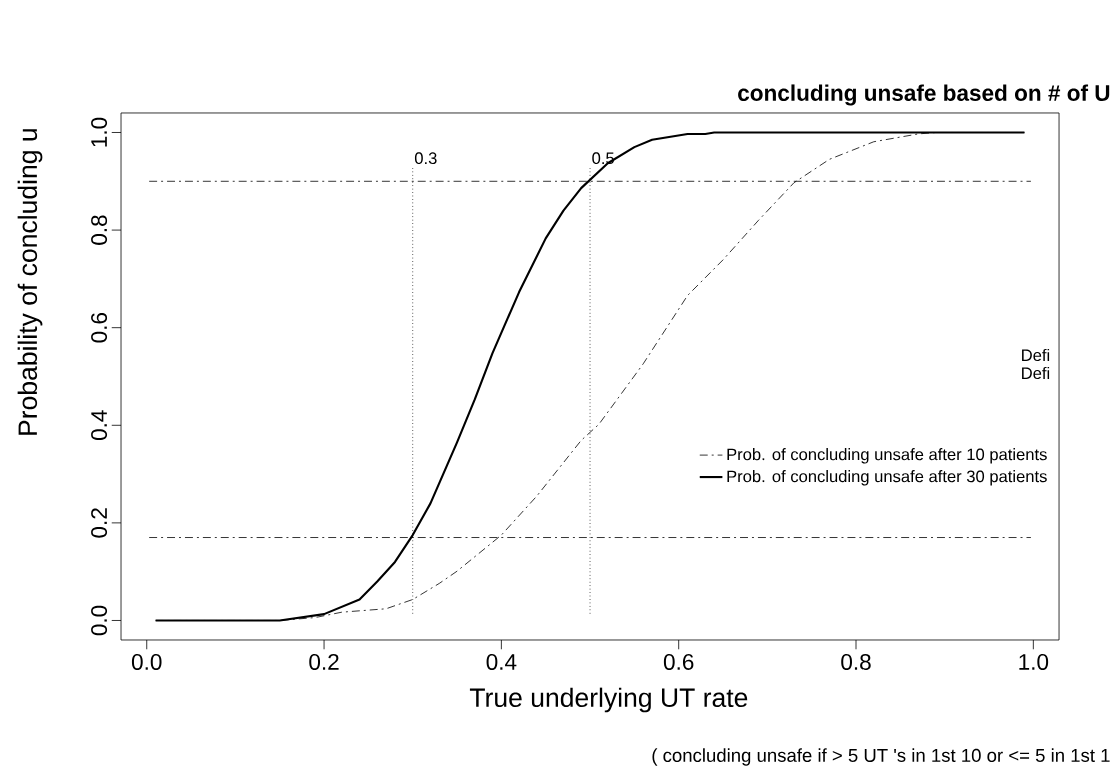  What do you see at coordinates (99, 425) in the screenshot?
I see `y-tick-label: 0.4` at bounding box center [99, 425].